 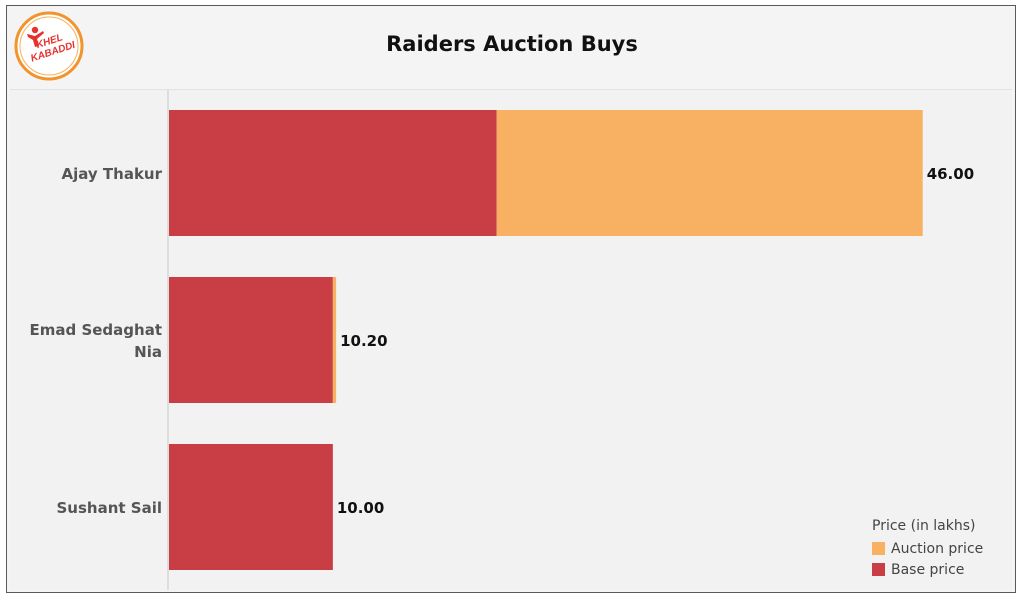 I want to click on total-label-1: 10.20, so click(x=363, y=341).